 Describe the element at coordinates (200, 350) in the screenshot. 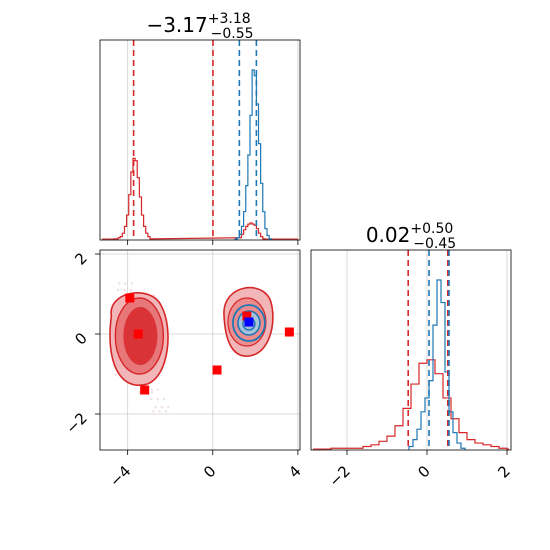

I see `joint-frame` at that location.